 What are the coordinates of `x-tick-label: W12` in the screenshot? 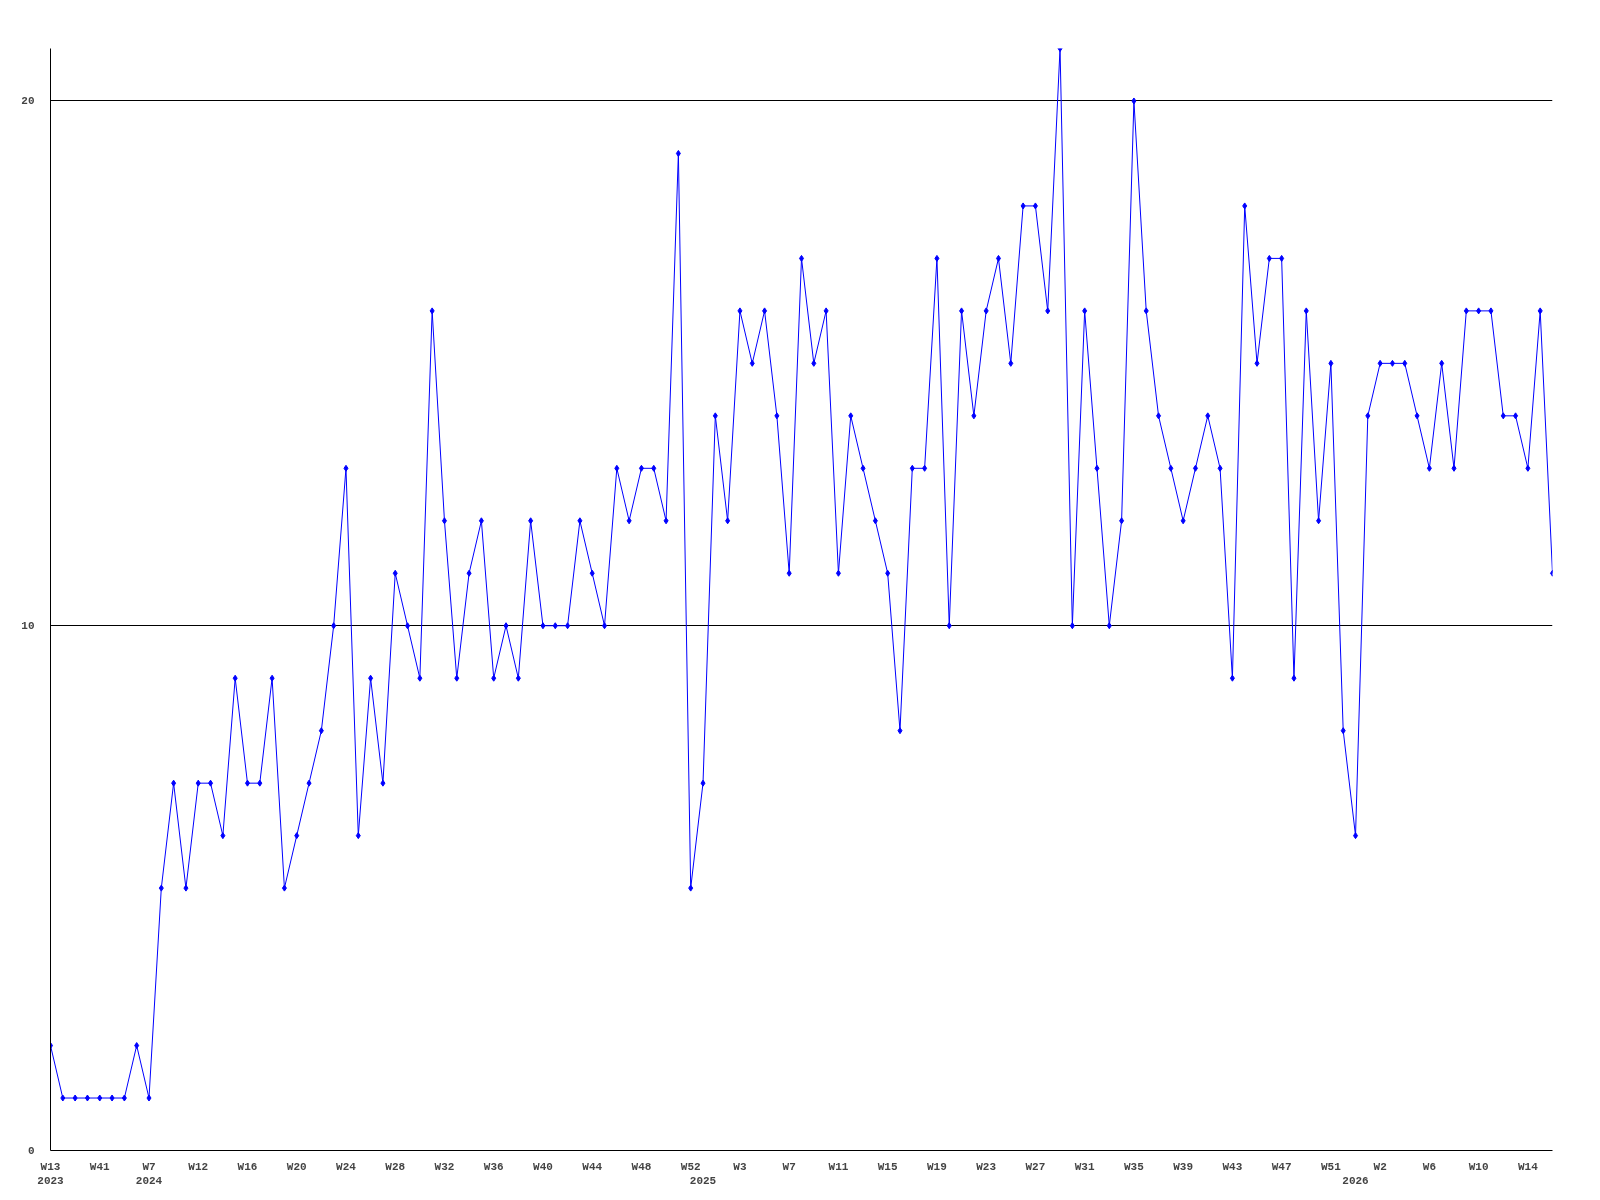 It's located at (198, 1166).